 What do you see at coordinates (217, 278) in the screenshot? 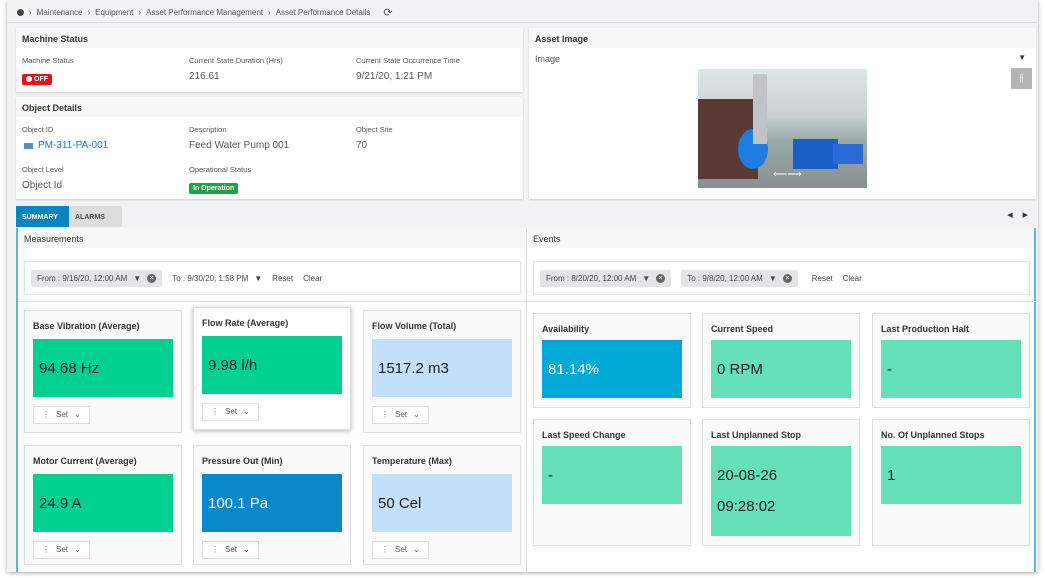
I see `to-date-filter: To : 9/30/20, 1:58 PM ▼` at bounding box center [217, 278].